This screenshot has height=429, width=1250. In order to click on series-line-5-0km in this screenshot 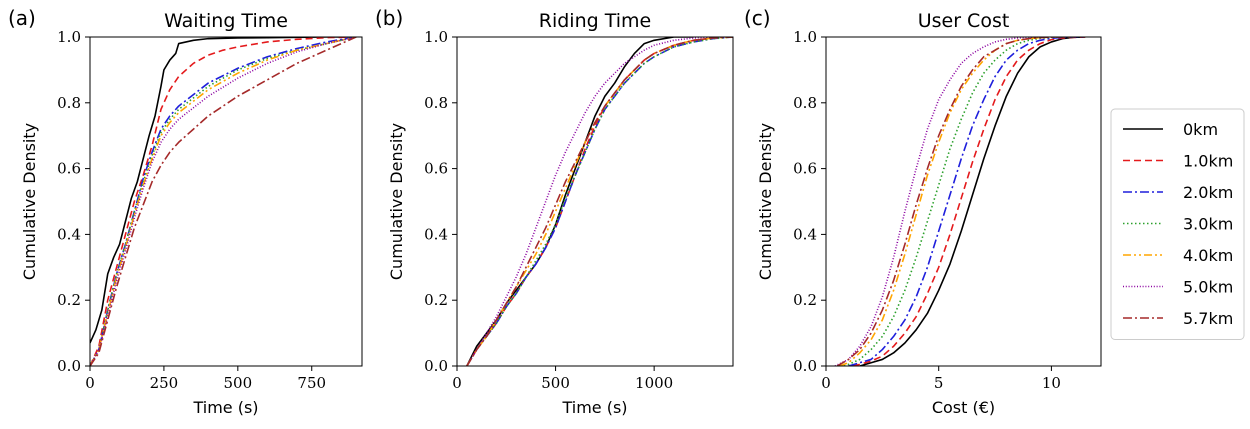, I will do `click(954, 201)`.